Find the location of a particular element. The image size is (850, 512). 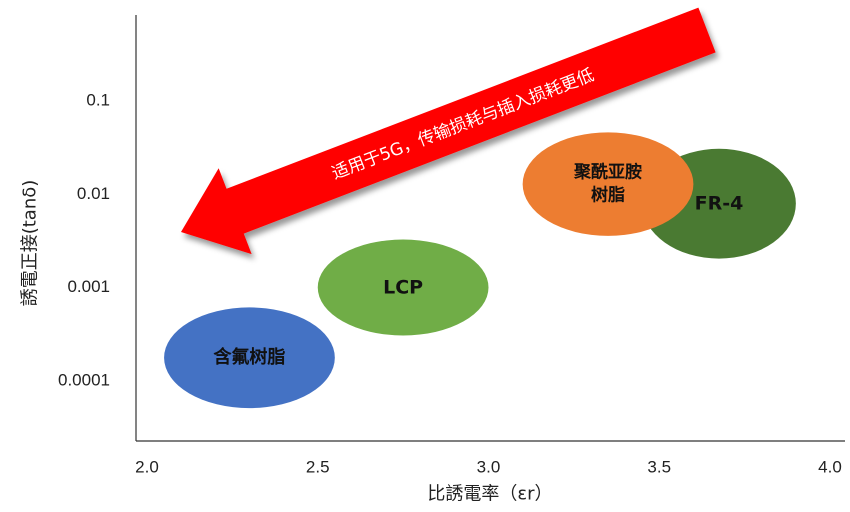

region-label: 含氟树脂 is located at coordinates (249, 357).